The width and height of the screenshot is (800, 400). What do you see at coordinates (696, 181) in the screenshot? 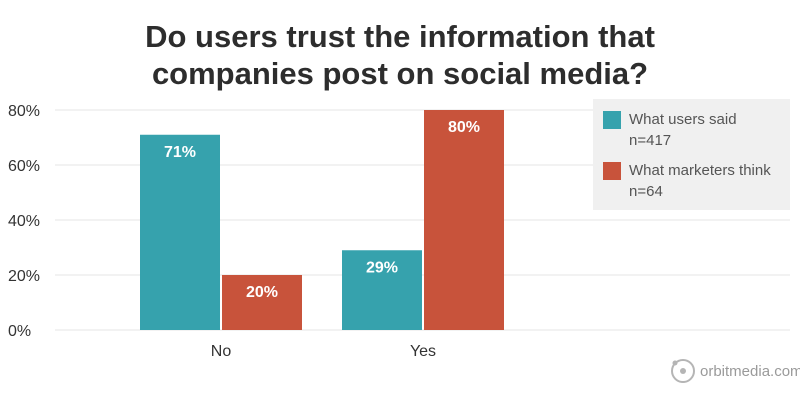
I see `legend-item-marketers: What marketers think n=64` at bounding box center [696, 181].